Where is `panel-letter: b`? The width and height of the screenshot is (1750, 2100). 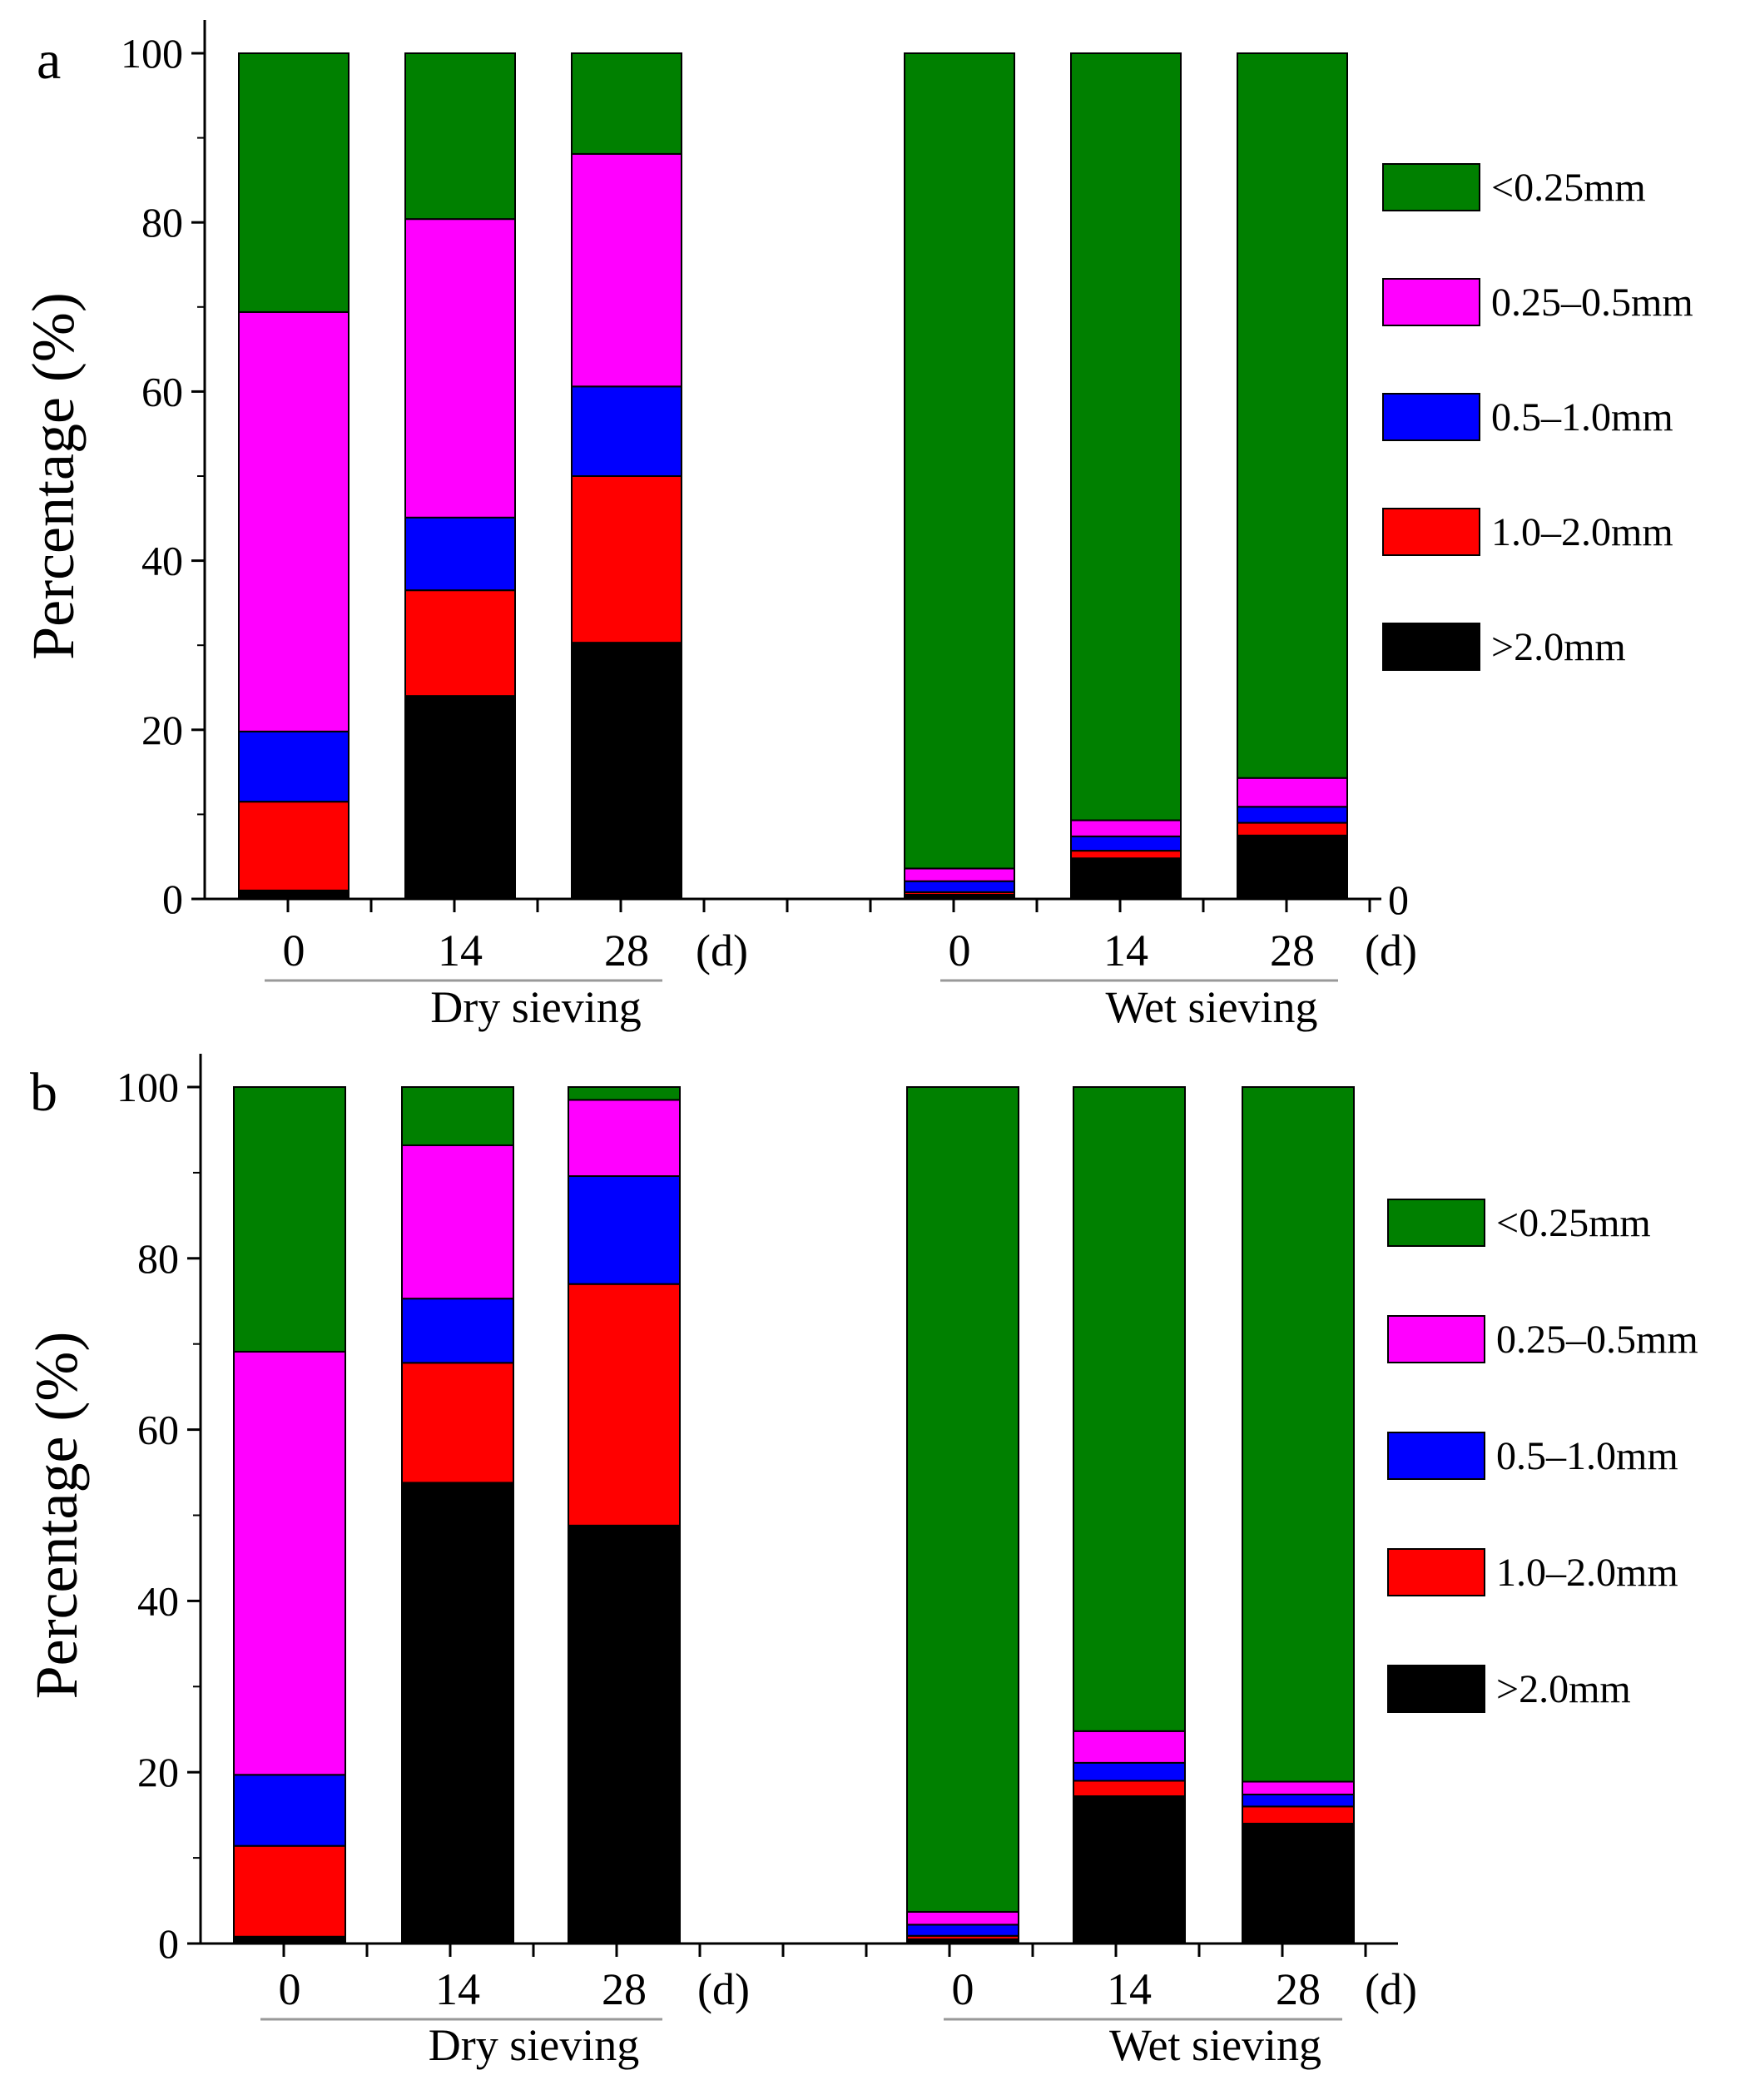
panel-letter: b is located at coordinates (43, 1092).